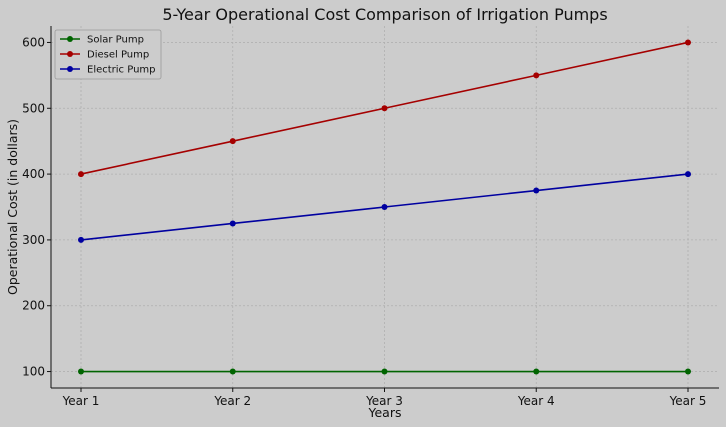 This screenshot has height=427, width=726. I want to click on legend-label: Diesel Pump, so click(118, 55).